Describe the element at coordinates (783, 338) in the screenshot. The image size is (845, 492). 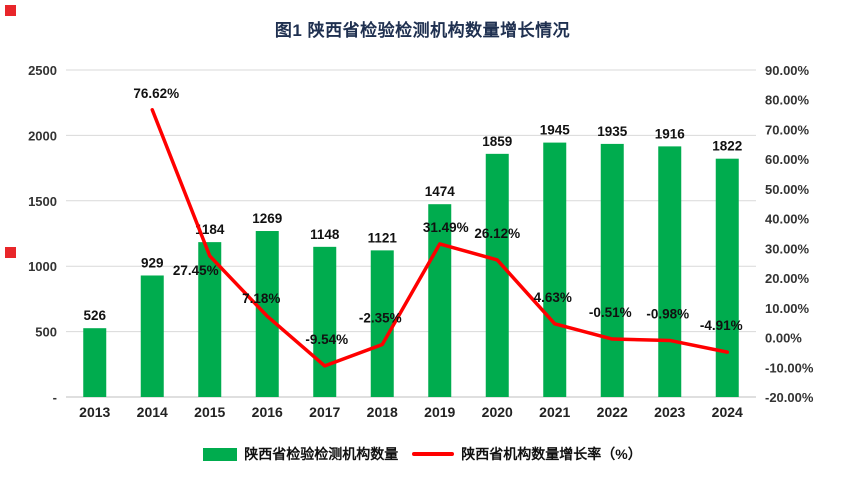
I see `right-axis-tick-label: 0.00%` at that location.